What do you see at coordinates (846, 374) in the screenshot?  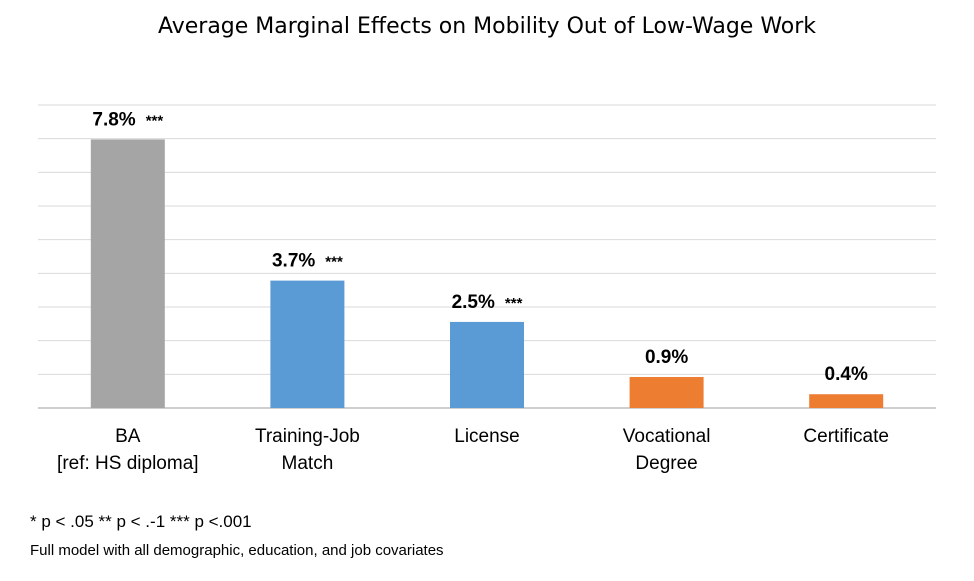 I see `value-label: 0.4%` at bounding box center [846, 374].